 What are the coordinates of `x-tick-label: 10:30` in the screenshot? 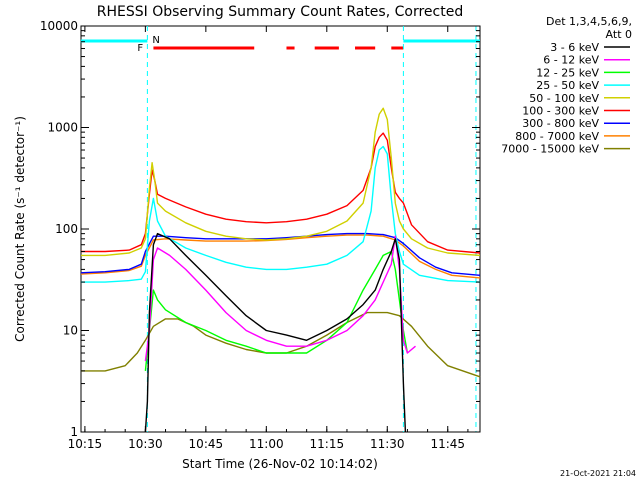 It's located at (145, 444).